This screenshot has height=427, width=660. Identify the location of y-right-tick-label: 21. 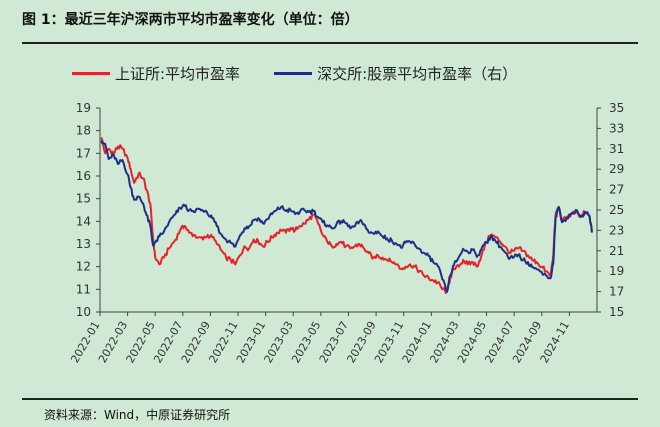
(616, 251).